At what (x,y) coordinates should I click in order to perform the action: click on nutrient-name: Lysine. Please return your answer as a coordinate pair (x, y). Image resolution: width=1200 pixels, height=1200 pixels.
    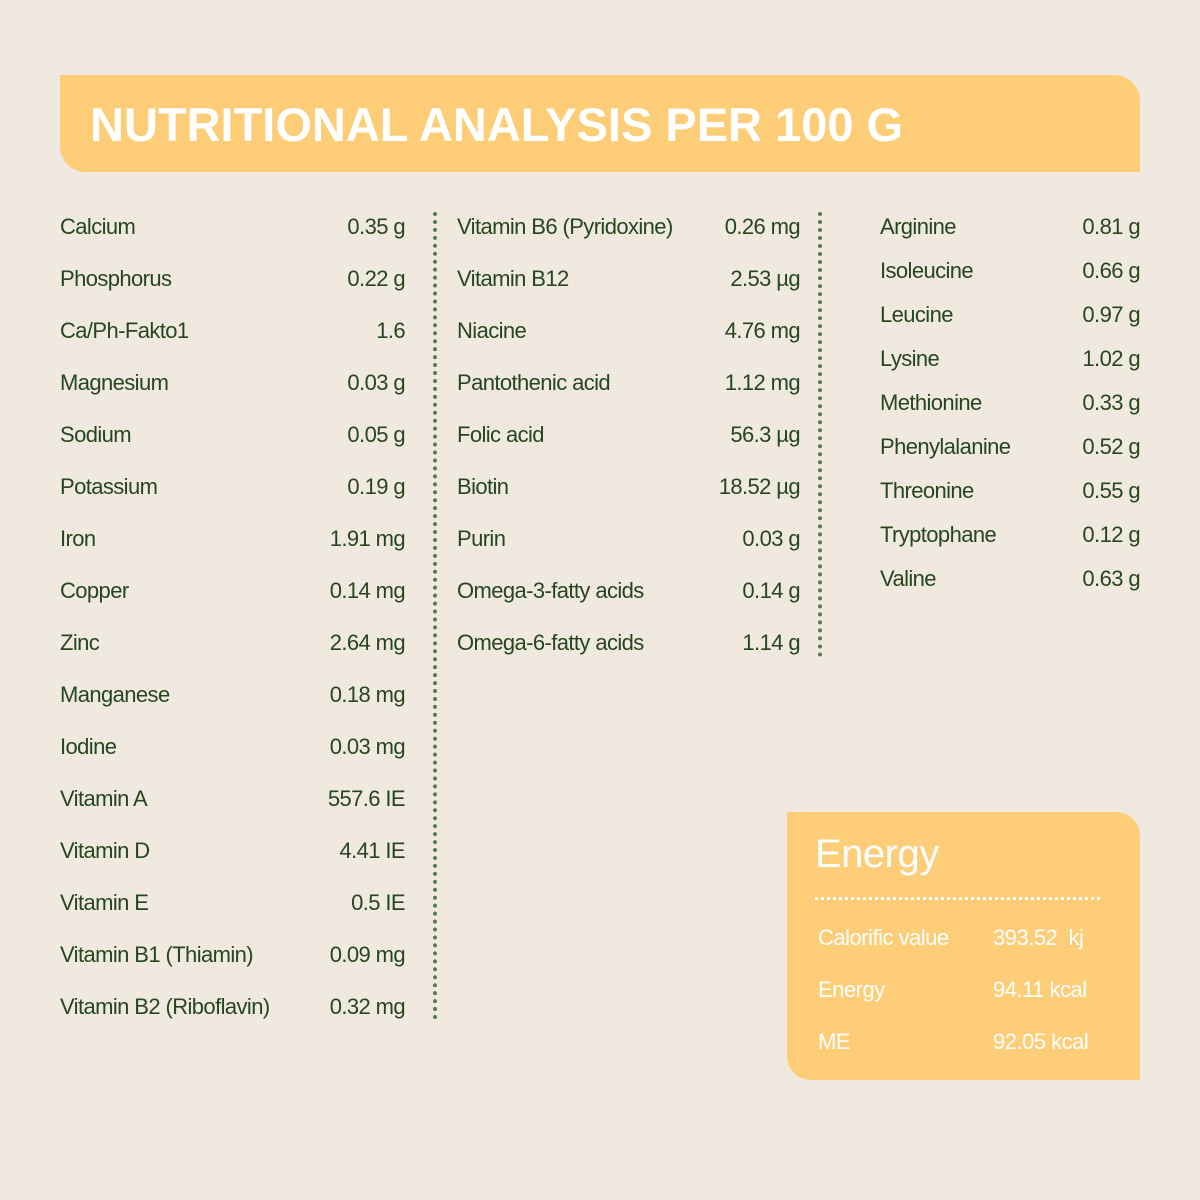
    Looking at the image, I should click on (910, 358).